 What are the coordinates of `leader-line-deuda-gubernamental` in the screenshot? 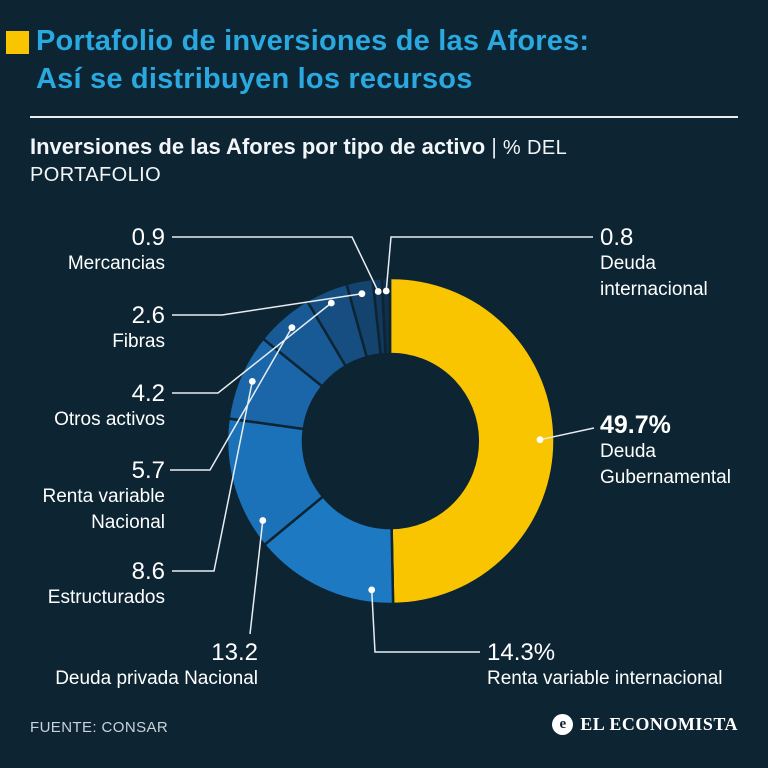 It's located at (567, 434).